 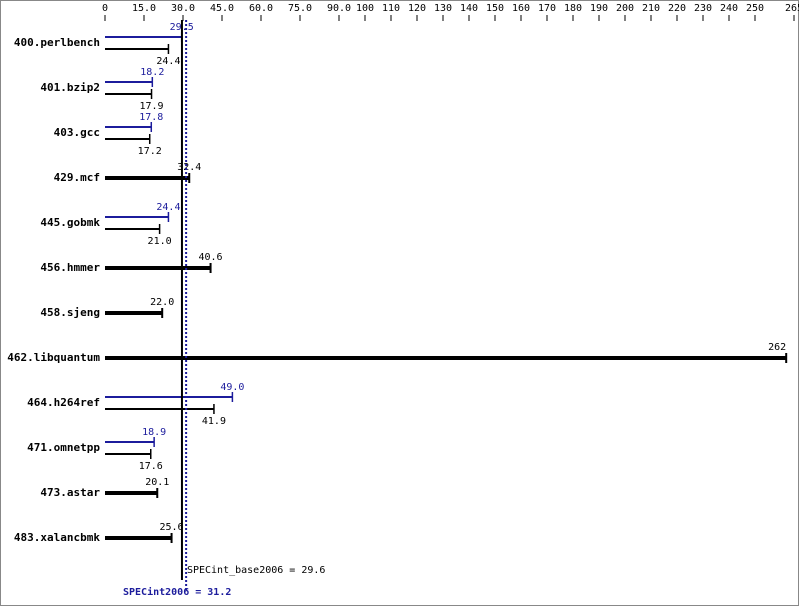 What do you see at coordinates (63, 447) in the screenshot?
I see `category-label: 471.omnetpp` at bounding box center [63, 447].